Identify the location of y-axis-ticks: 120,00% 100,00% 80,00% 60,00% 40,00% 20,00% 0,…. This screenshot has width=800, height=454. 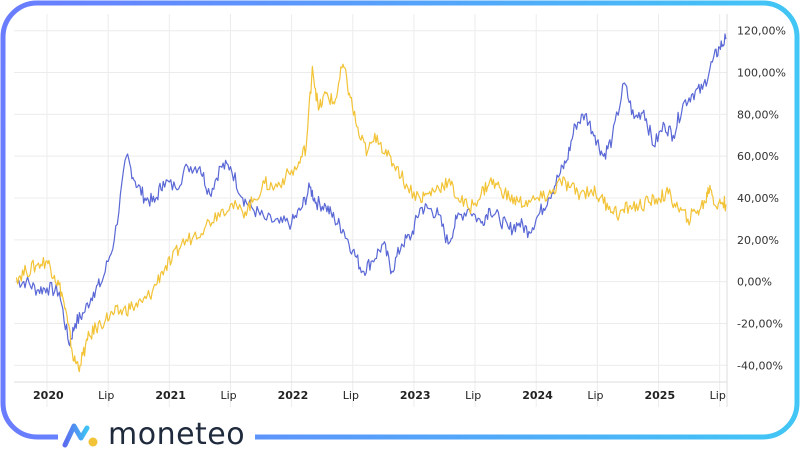
(761, 199).